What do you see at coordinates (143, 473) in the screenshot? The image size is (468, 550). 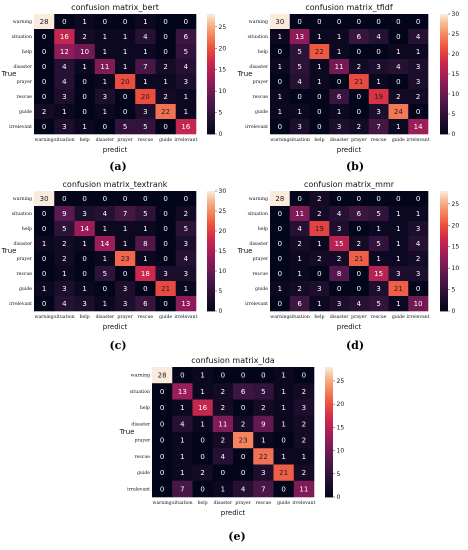 I see `y-tick-label: guide` at bounding box center [143, 473].